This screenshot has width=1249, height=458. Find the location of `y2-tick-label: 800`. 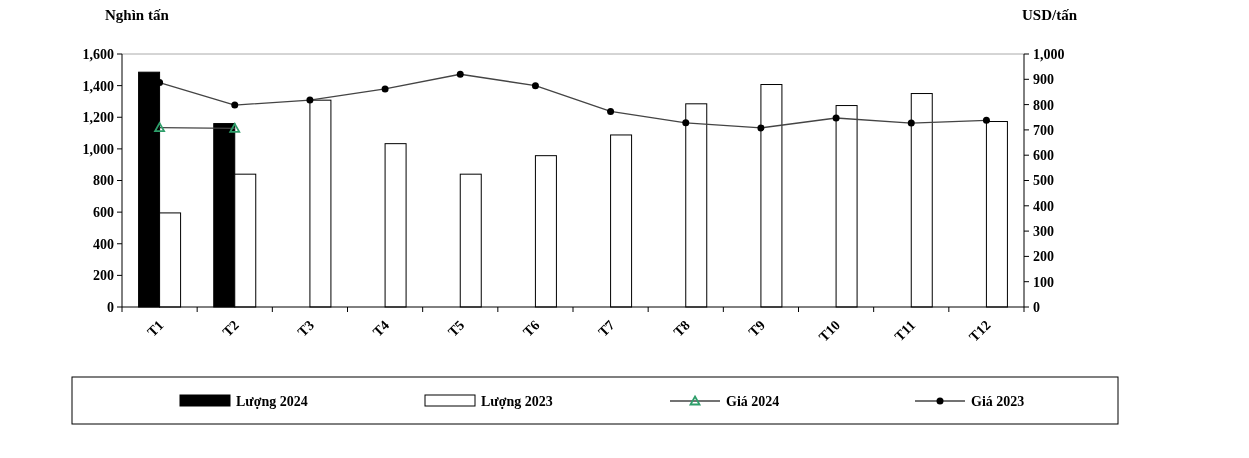

y2-tick-label: 800 is located at coordinates (1043, 105).